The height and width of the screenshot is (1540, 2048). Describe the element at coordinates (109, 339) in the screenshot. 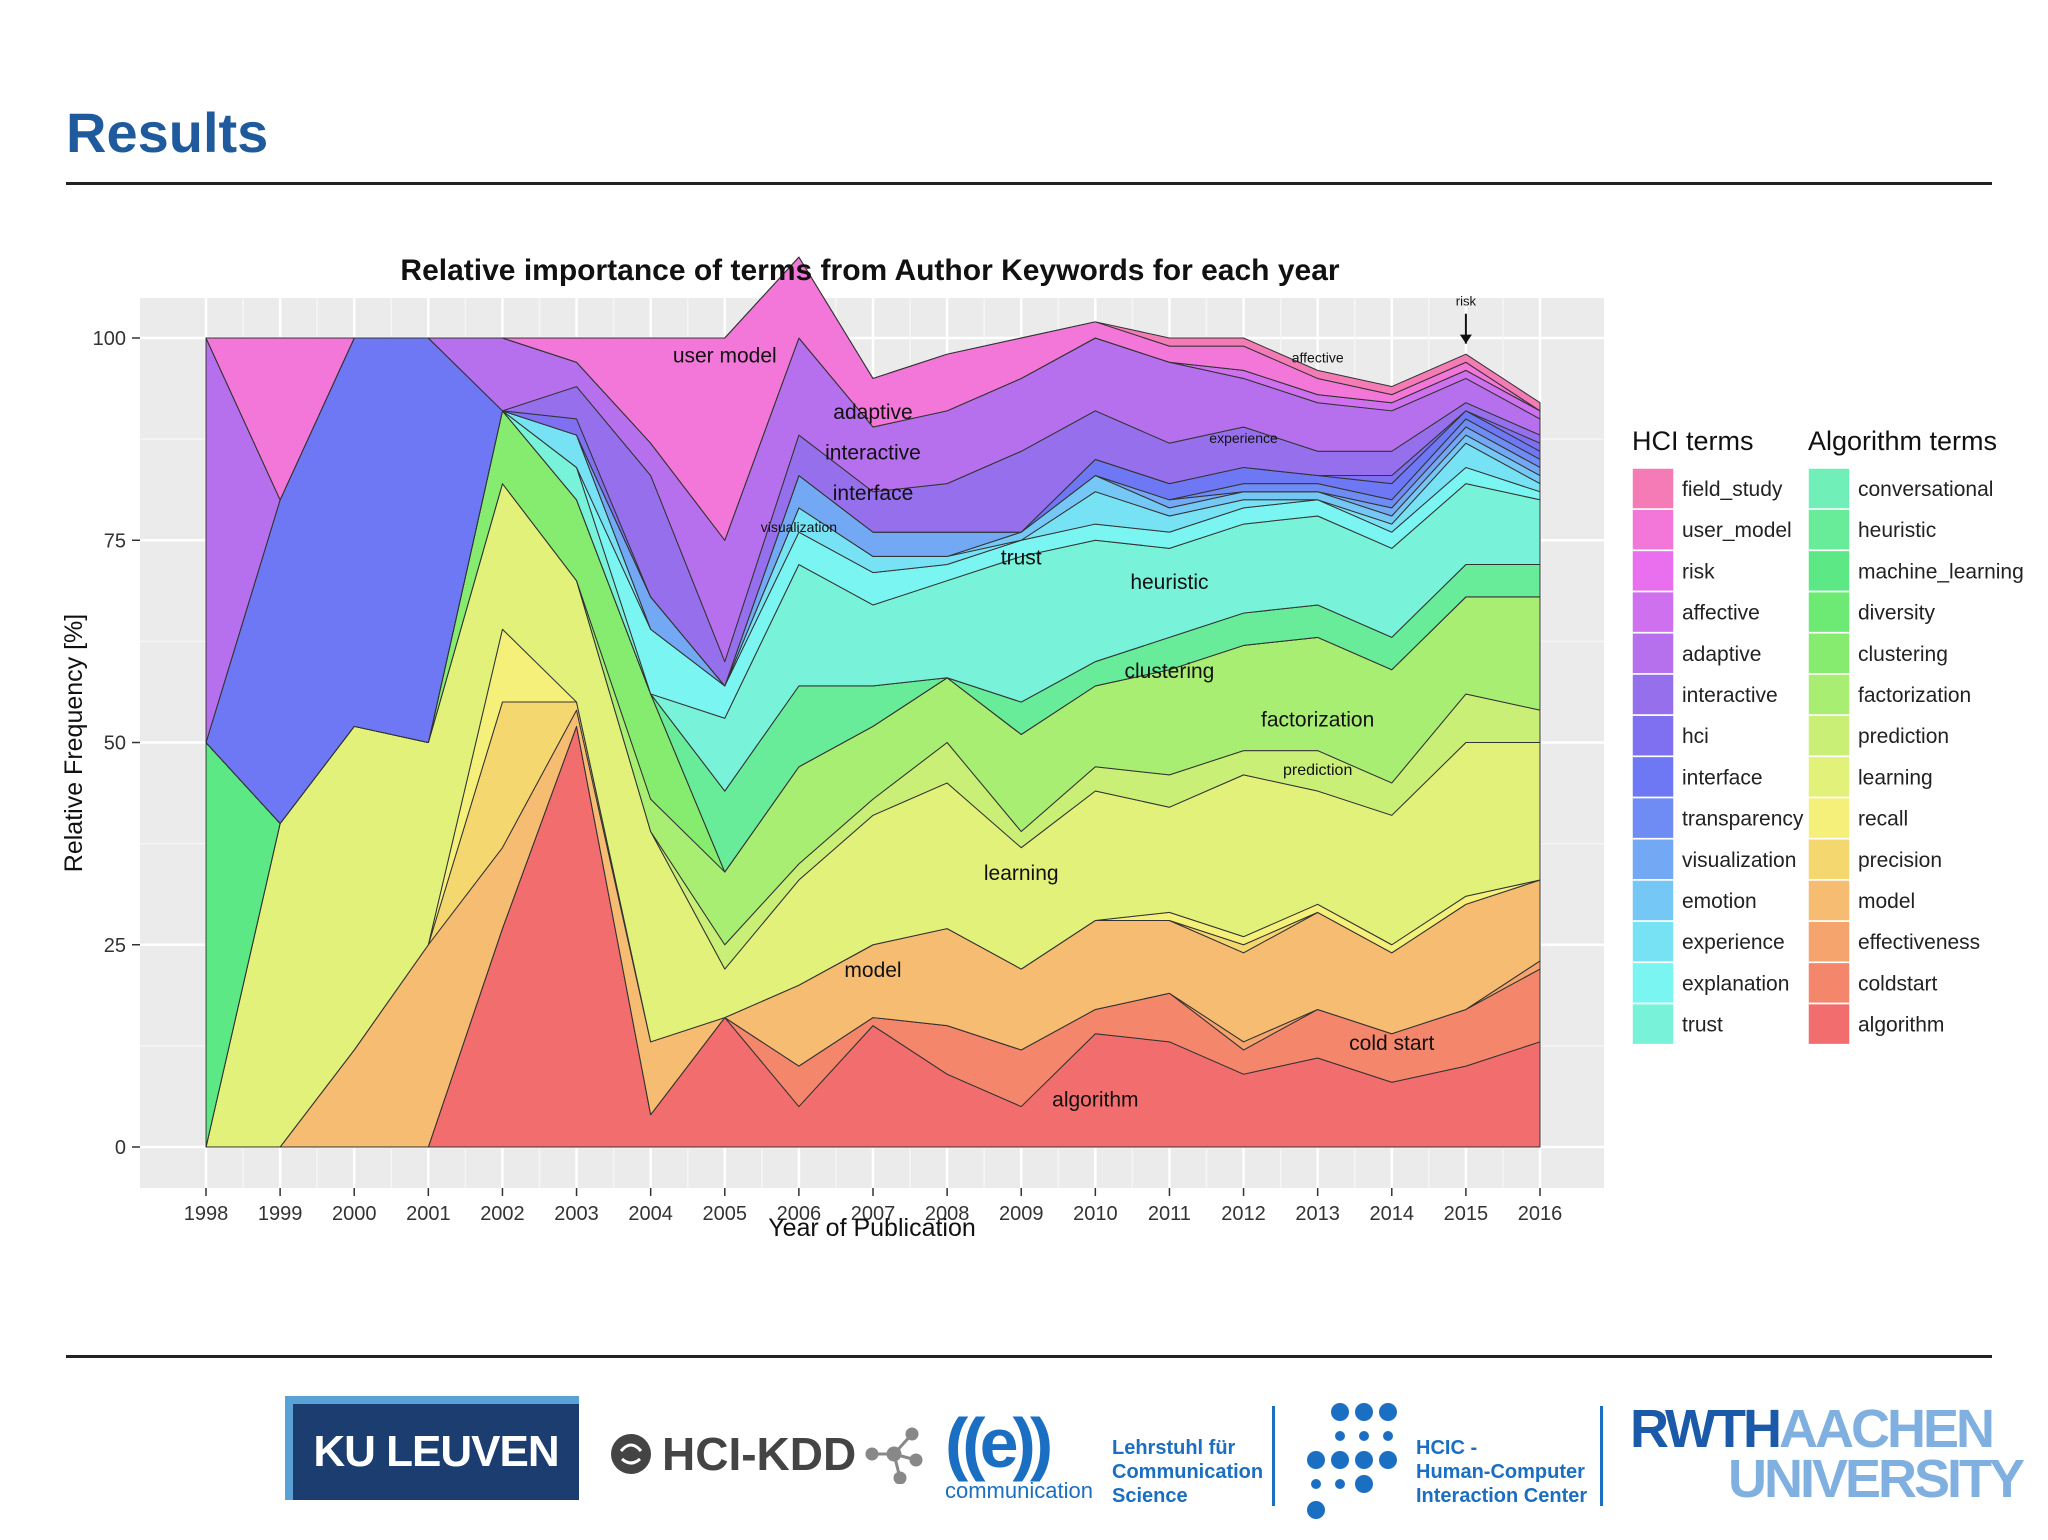

I see `y-tick-label: 100` at that location.